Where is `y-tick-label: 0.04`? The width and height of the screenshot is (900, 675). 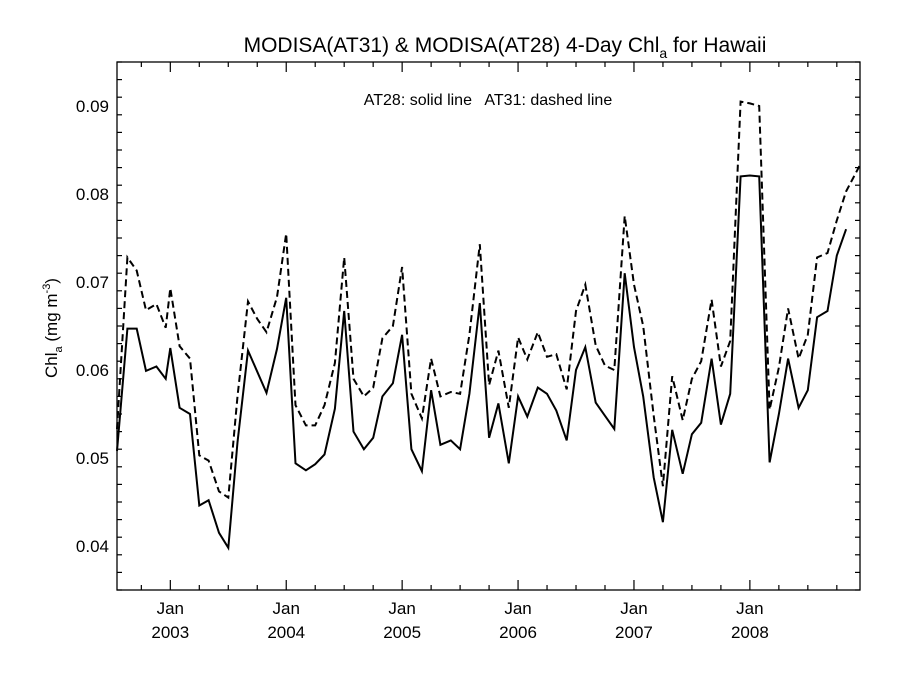
y-tick-label: 0.04 is located at coordinates (92, 546).